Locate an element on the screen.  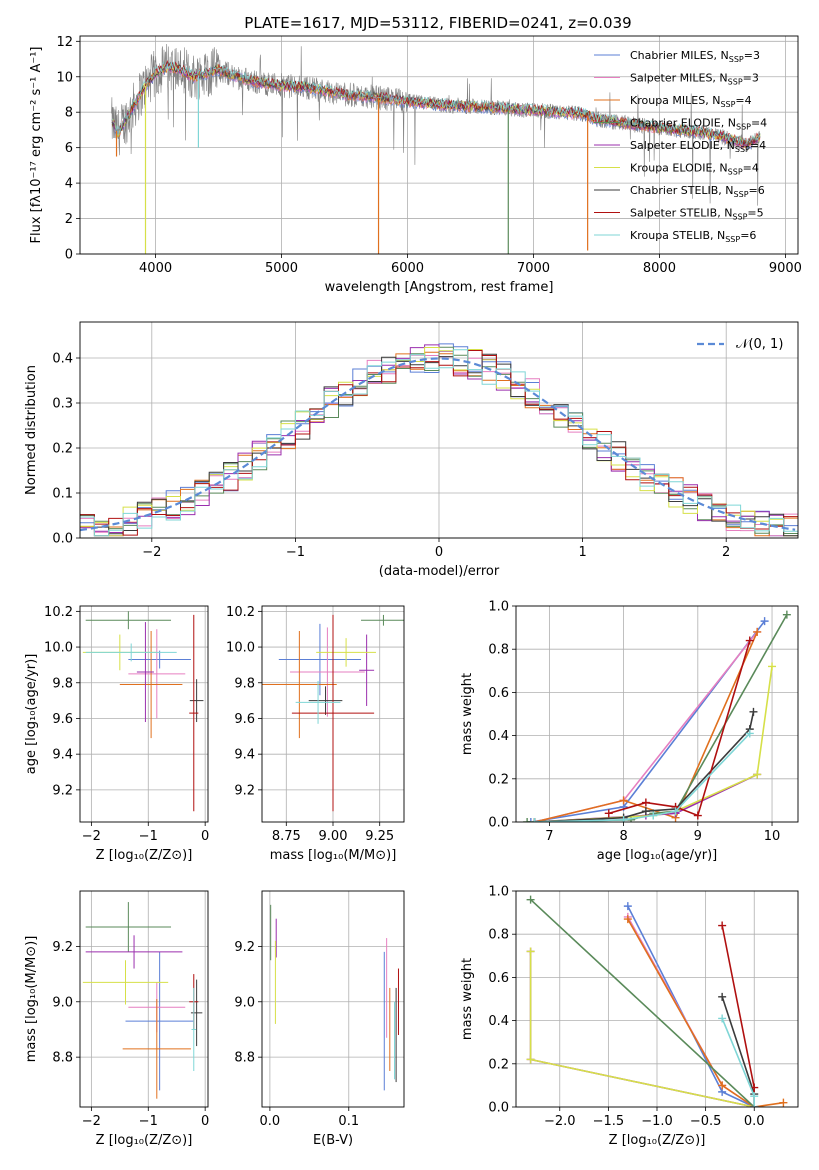
y-tick-label: 9.2 is located at coordinates (244, 947).